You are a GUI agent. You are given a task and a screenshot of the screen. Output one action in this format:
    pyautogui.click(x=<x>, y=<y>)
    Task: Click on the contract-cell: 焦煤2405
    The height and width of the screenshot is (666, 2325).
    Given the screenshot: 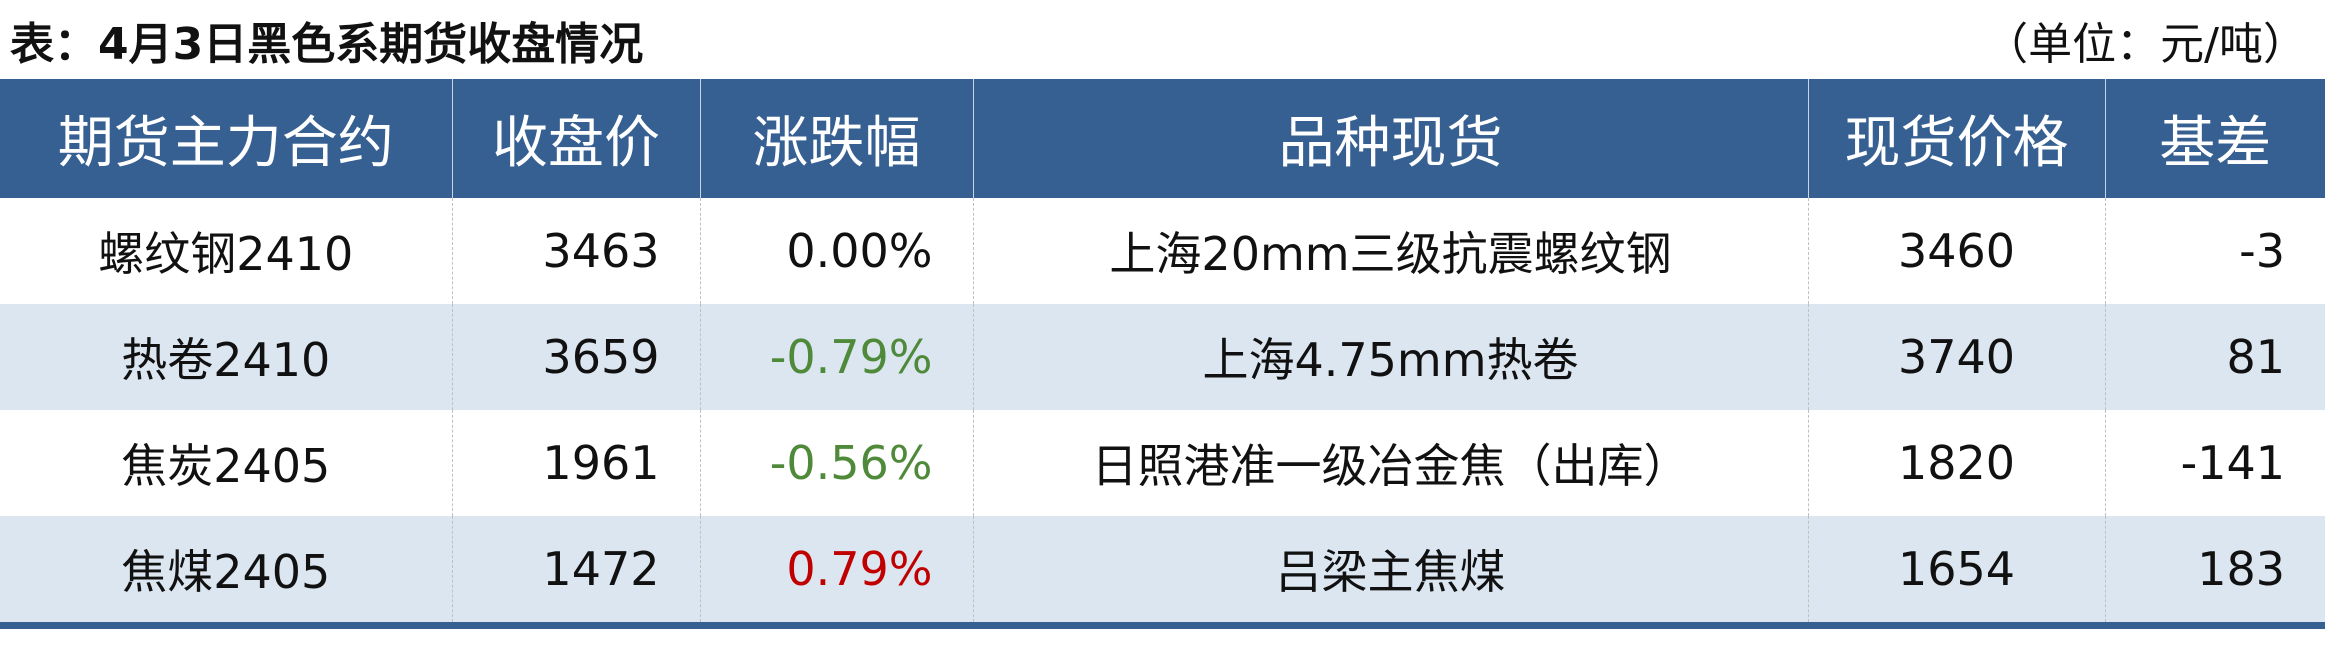 What is the action you would take?
    pyautogui.click(x=226, y=572)
    